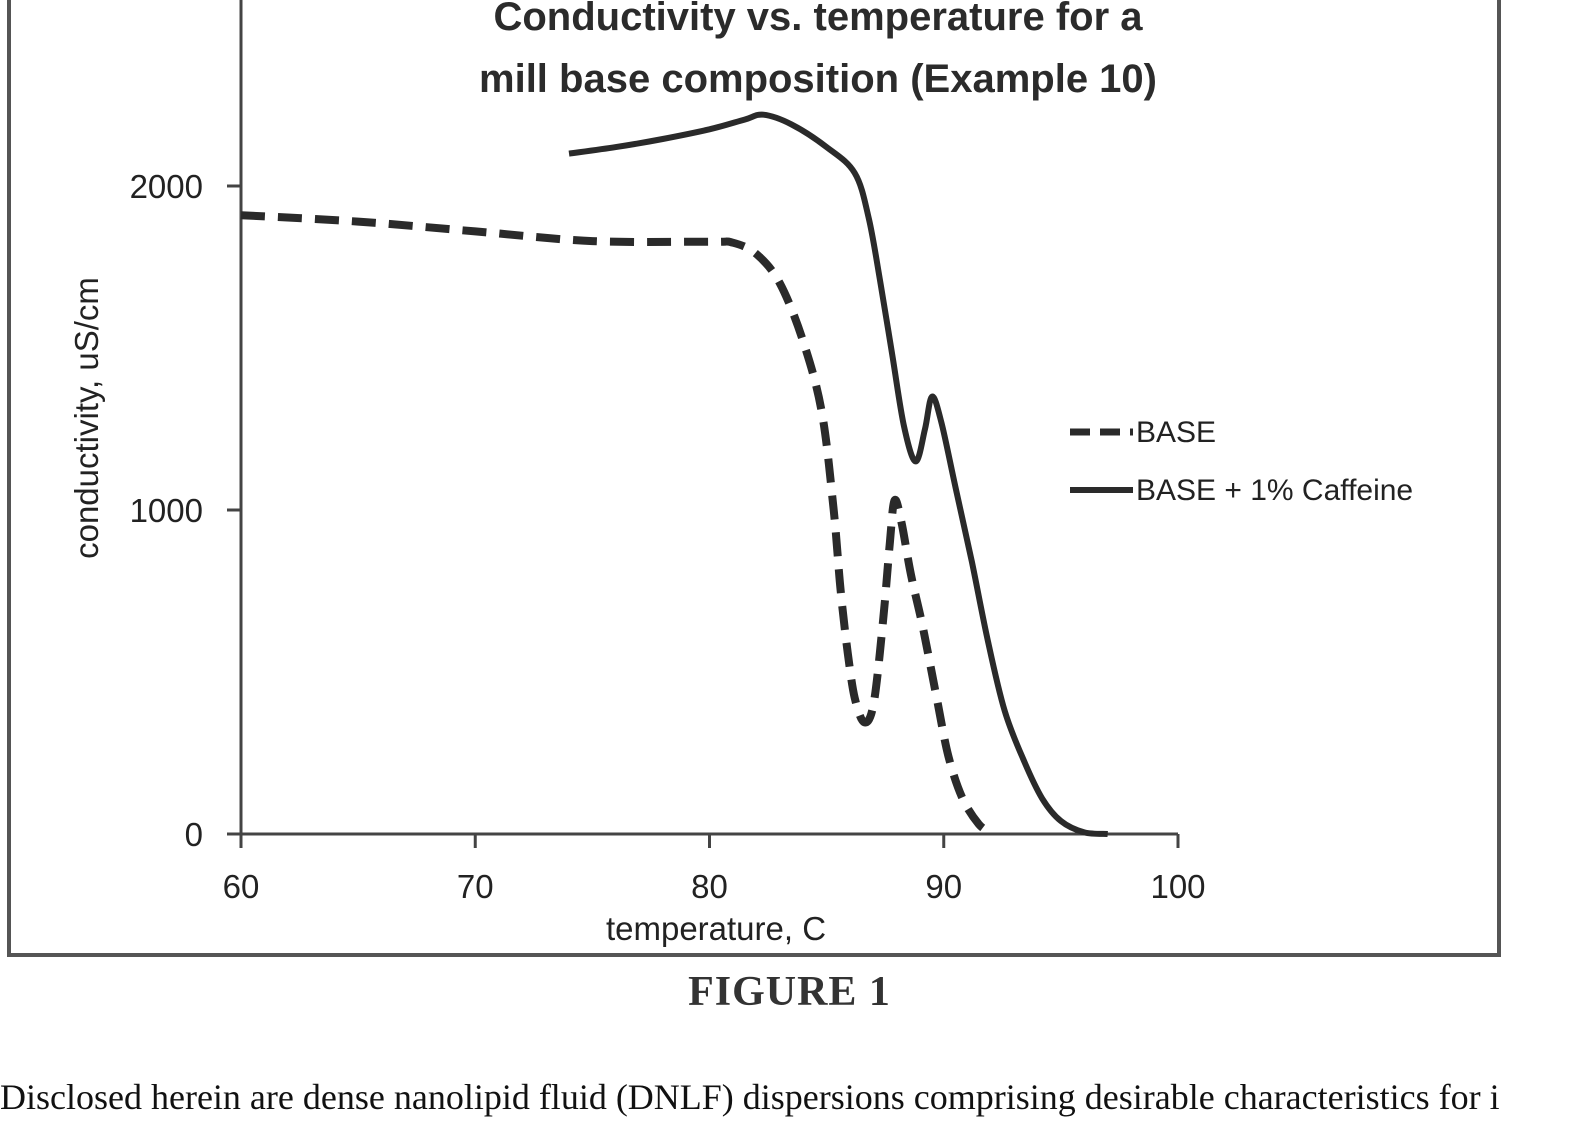  Describe the element at coordinates (709, 886) in the screenshot. I see `x-tick-label: 80` at that location.